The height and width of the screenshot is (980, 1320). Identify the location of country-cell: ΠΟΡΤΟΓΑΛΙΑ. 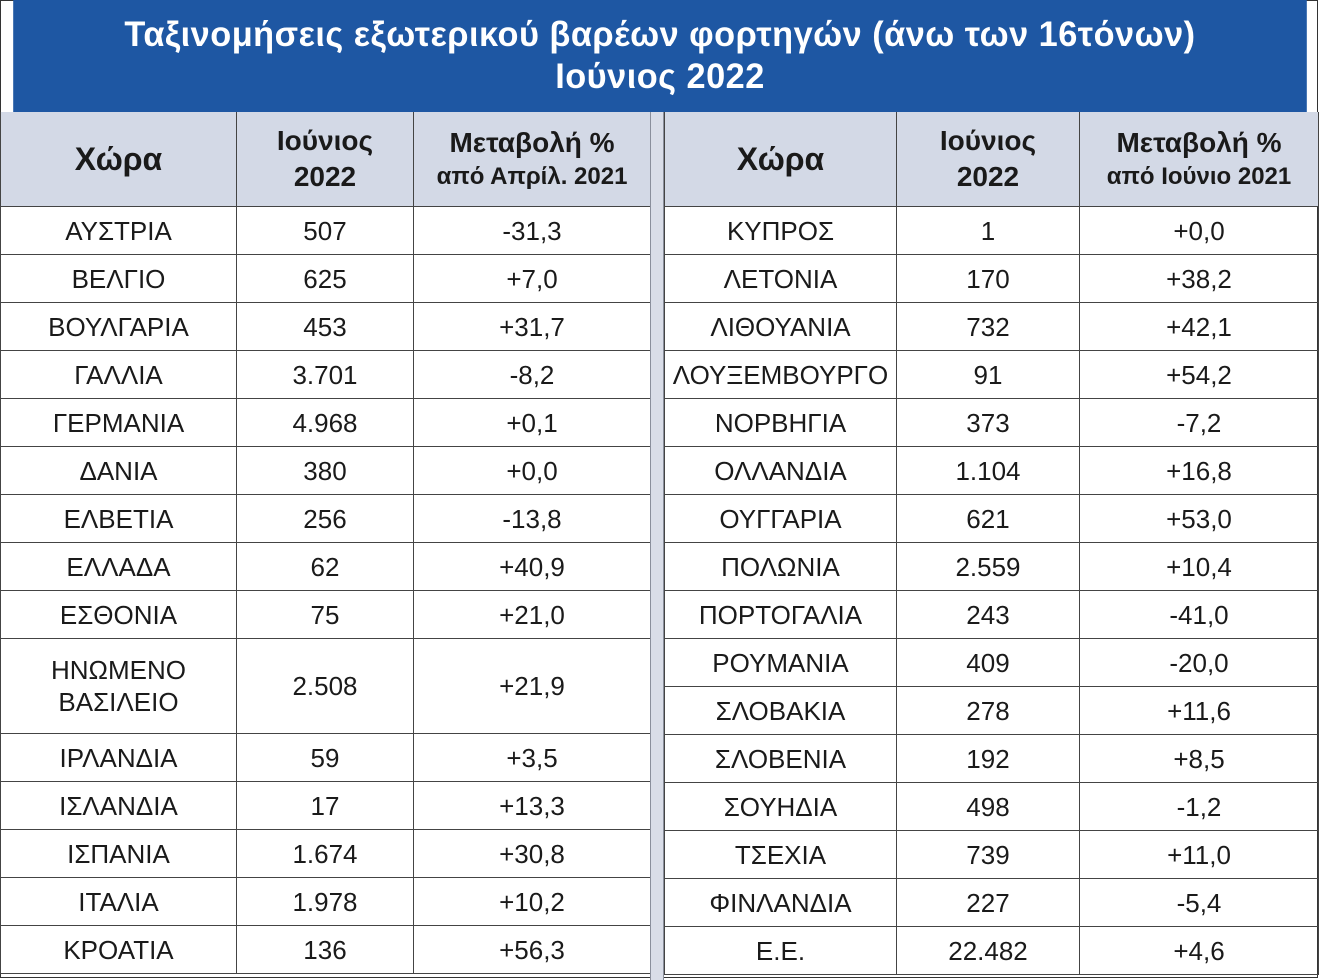
(780, 614).